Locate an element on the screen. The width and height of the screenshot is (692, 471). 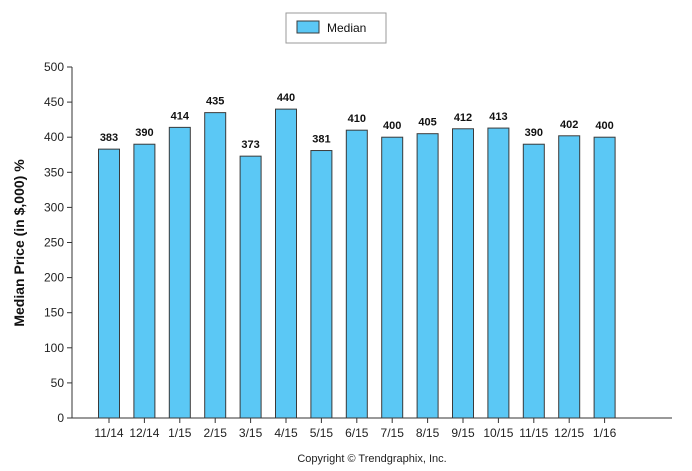
data-label: 383 is located at coordinates (109, 138).